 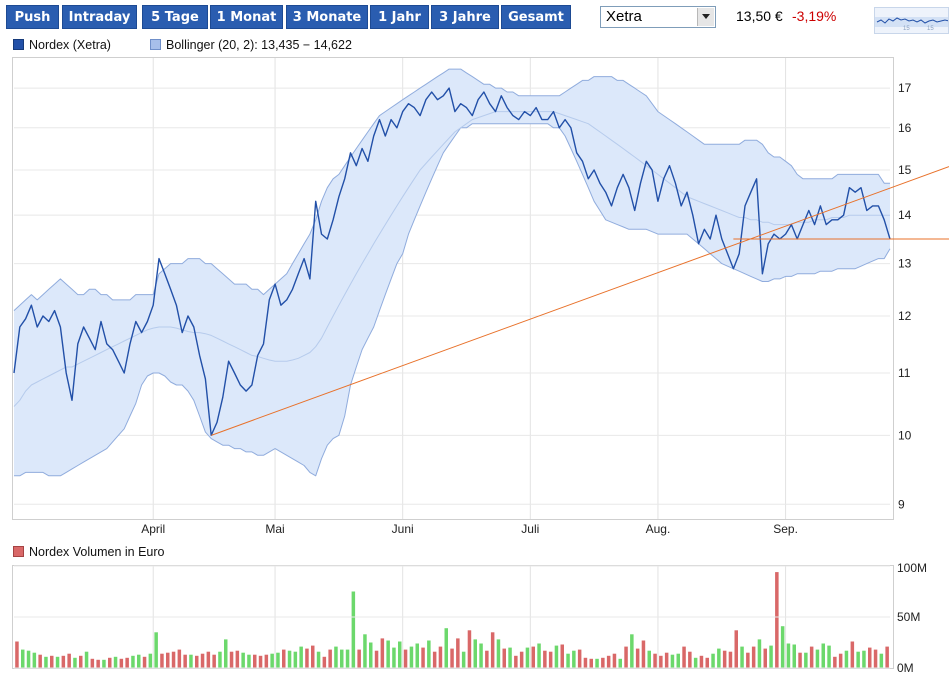 I want to click on dropdown-arrow-icon, so click(x=705, y=17).